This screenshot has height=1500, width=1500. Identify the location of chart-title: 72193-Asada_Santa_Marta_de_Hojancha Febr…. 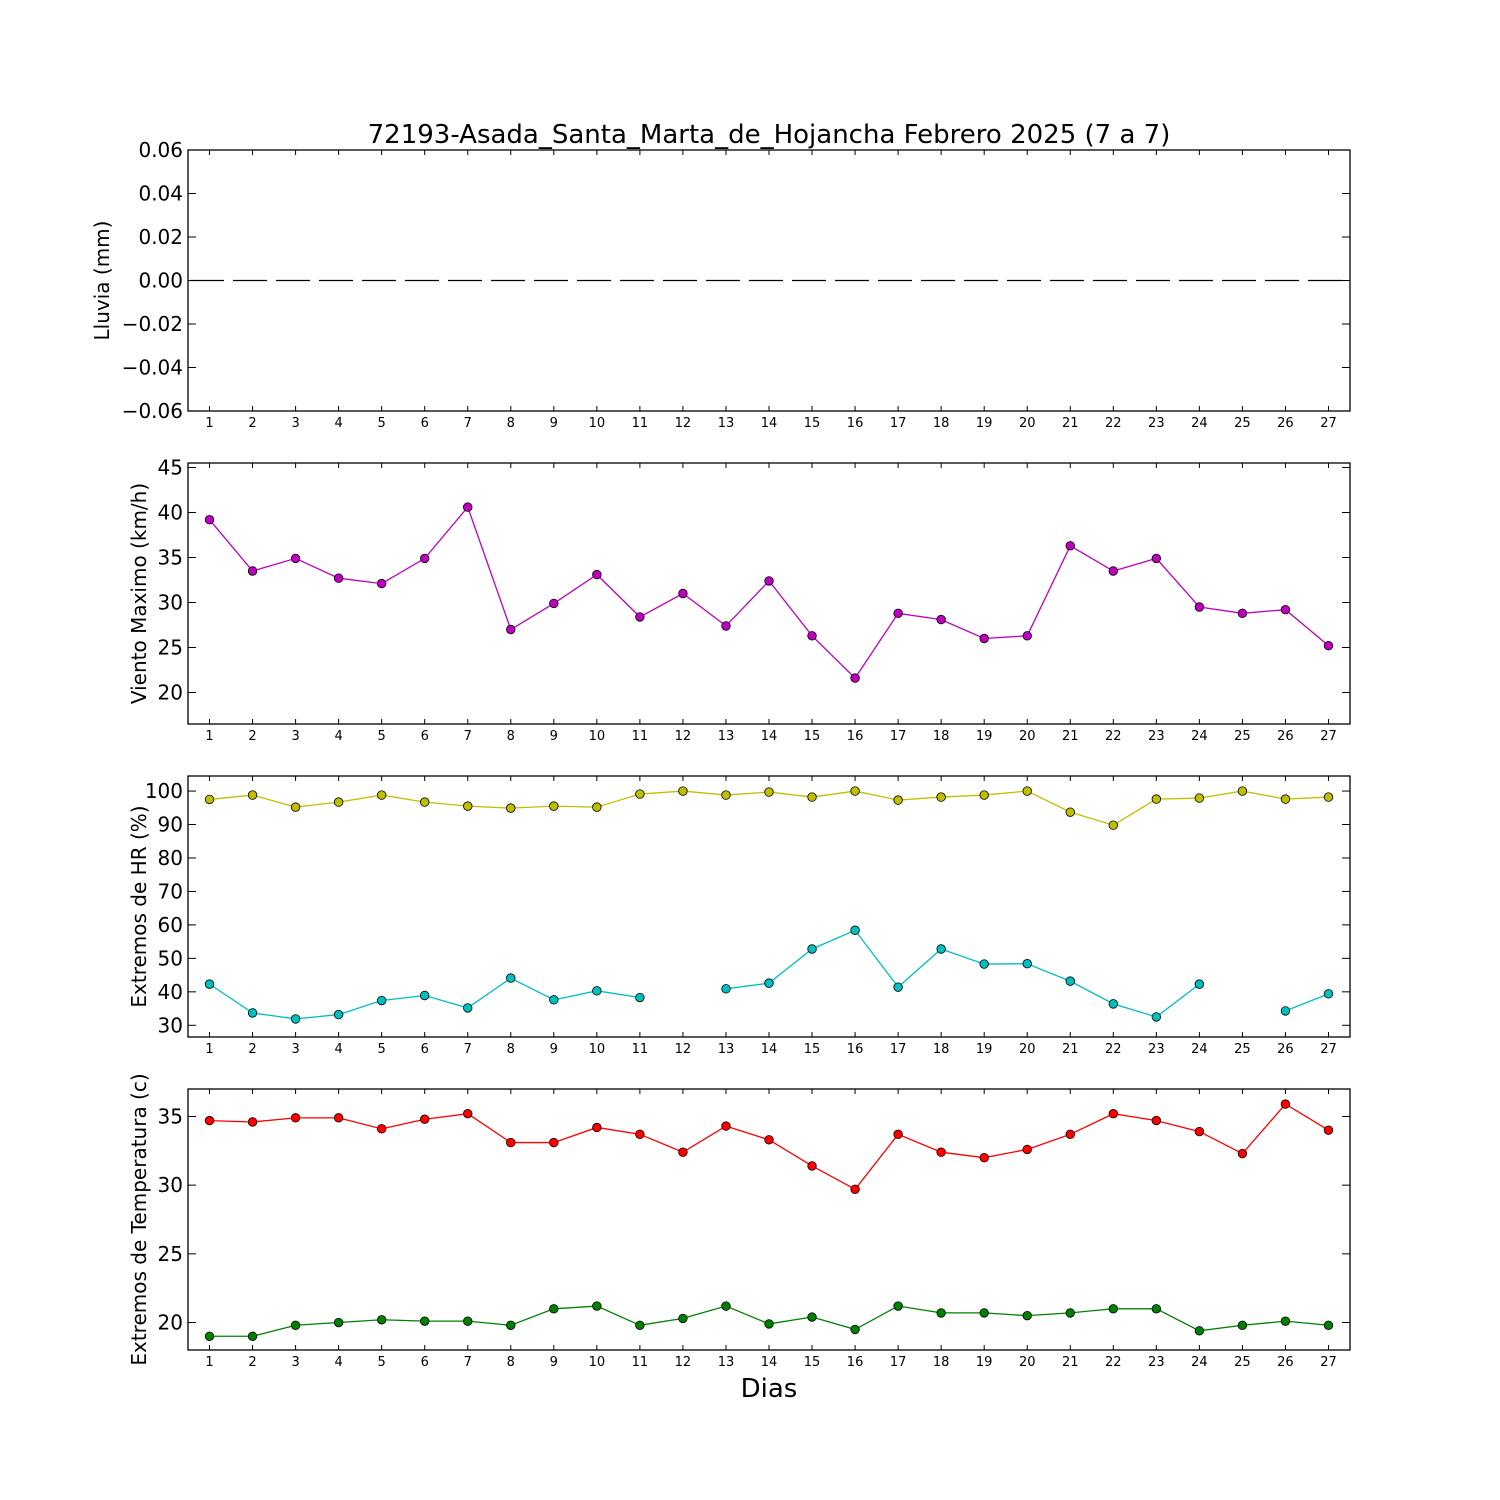
(769, 135).